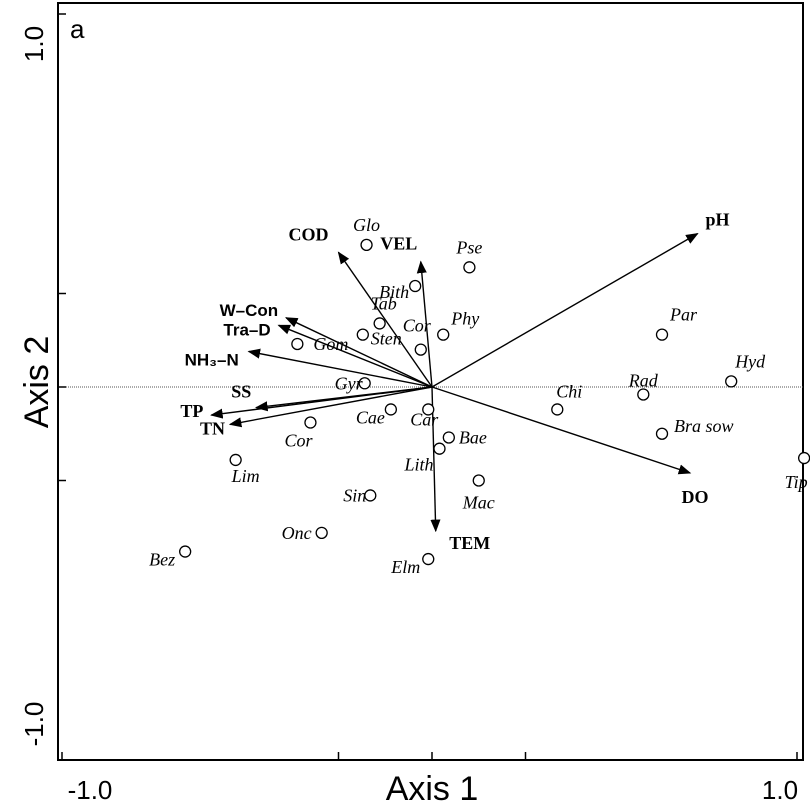  What do you see at coordinates (683, 315) in the screenshot?
I see `species-label: Par` at bounding box center [683, 315].